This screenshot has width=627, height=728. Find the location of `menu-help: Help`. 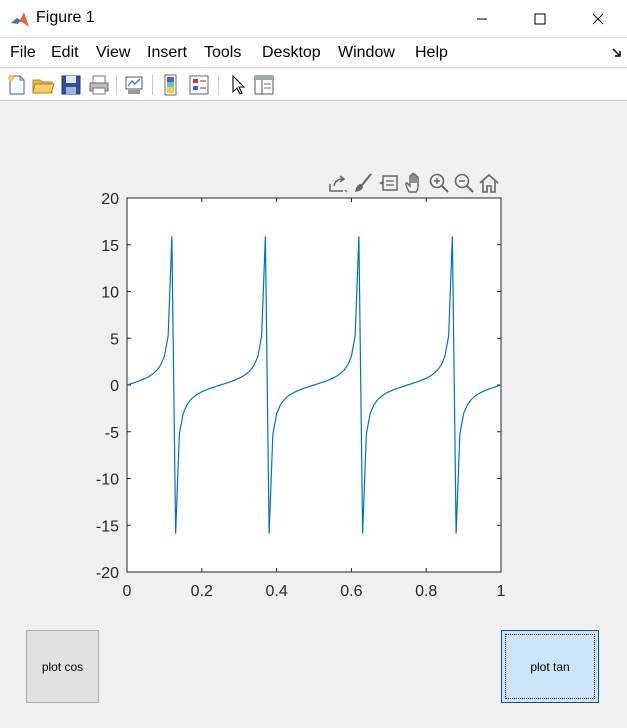

menu-help: Help is located at coordinates (431, 52).